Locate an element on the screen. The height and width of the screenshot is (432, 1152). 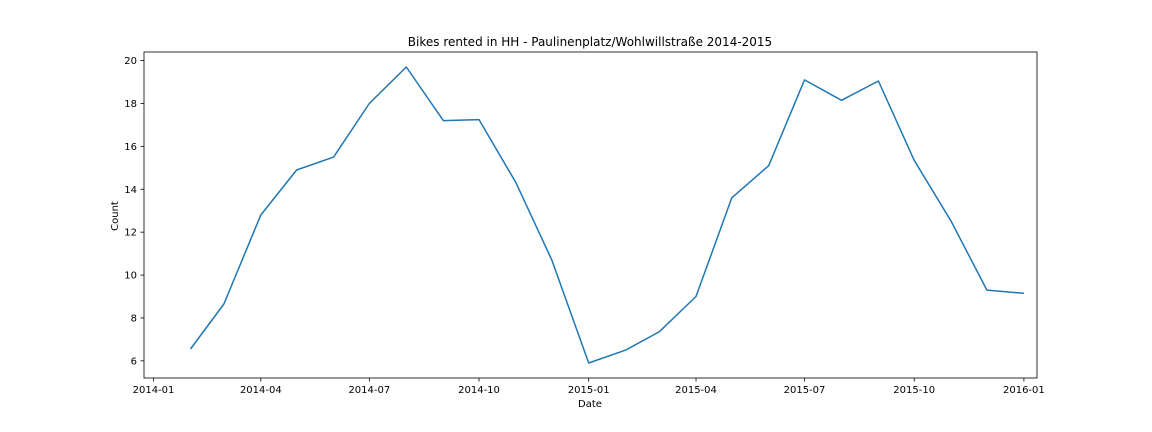
x-tick-label: 2014-07 is located at coordinates (369, 390).